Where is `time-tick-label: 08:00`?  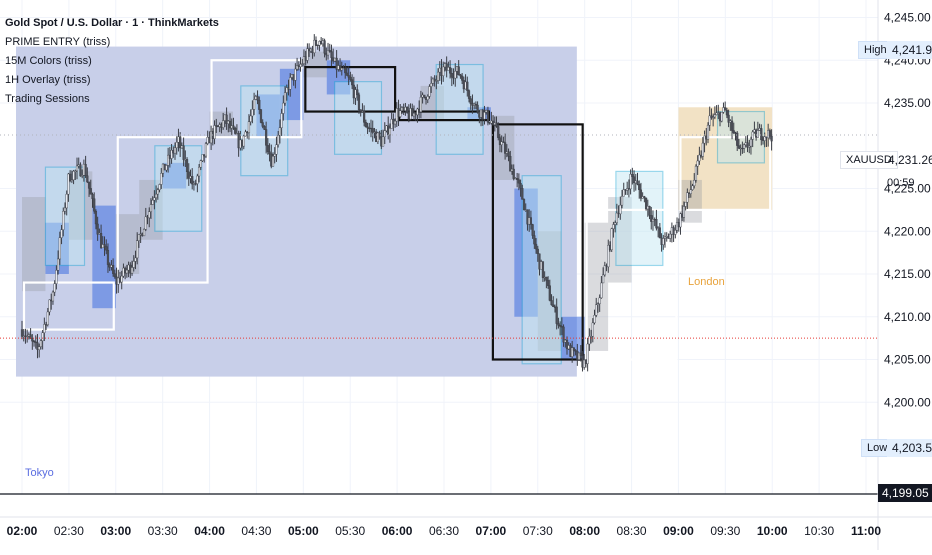
time-tick-label: 08:00 is located at coordinates (584, 531).